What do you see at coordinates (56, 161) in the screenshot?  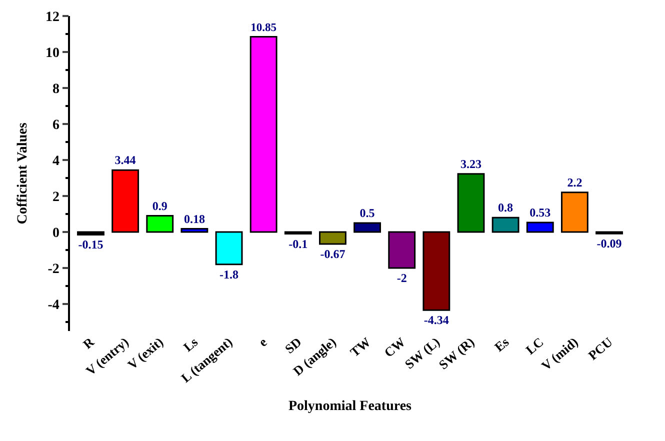 I see `y-tick-label: 4` at bounding box center [56, 161].